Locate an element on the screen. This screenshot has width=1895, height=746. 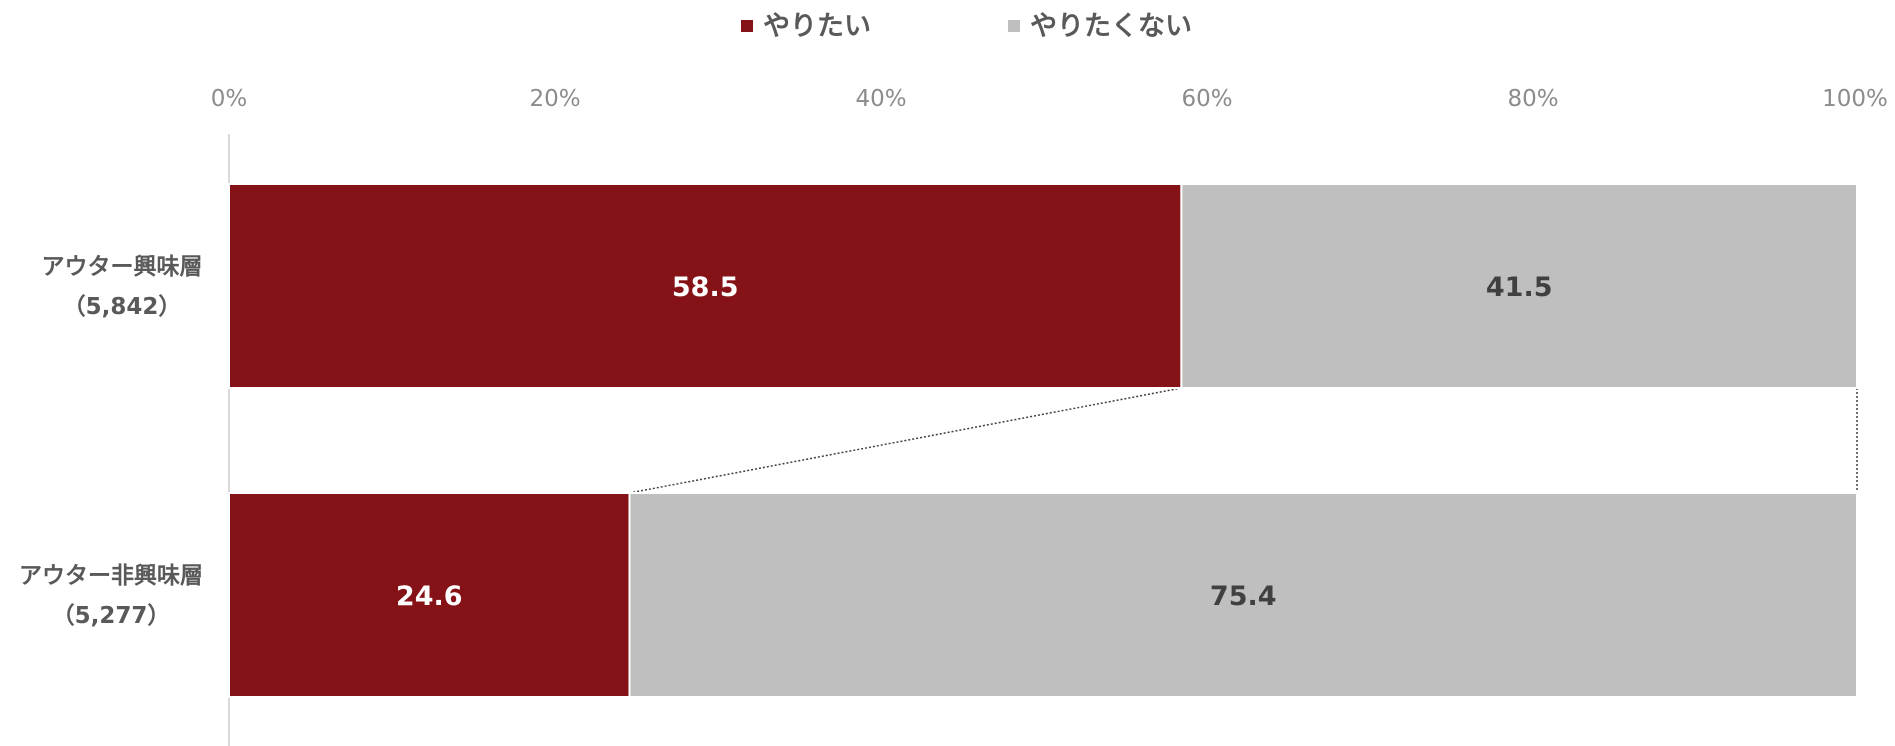
x-tick-label-80: 80% is located at coordinates (1532, 99).